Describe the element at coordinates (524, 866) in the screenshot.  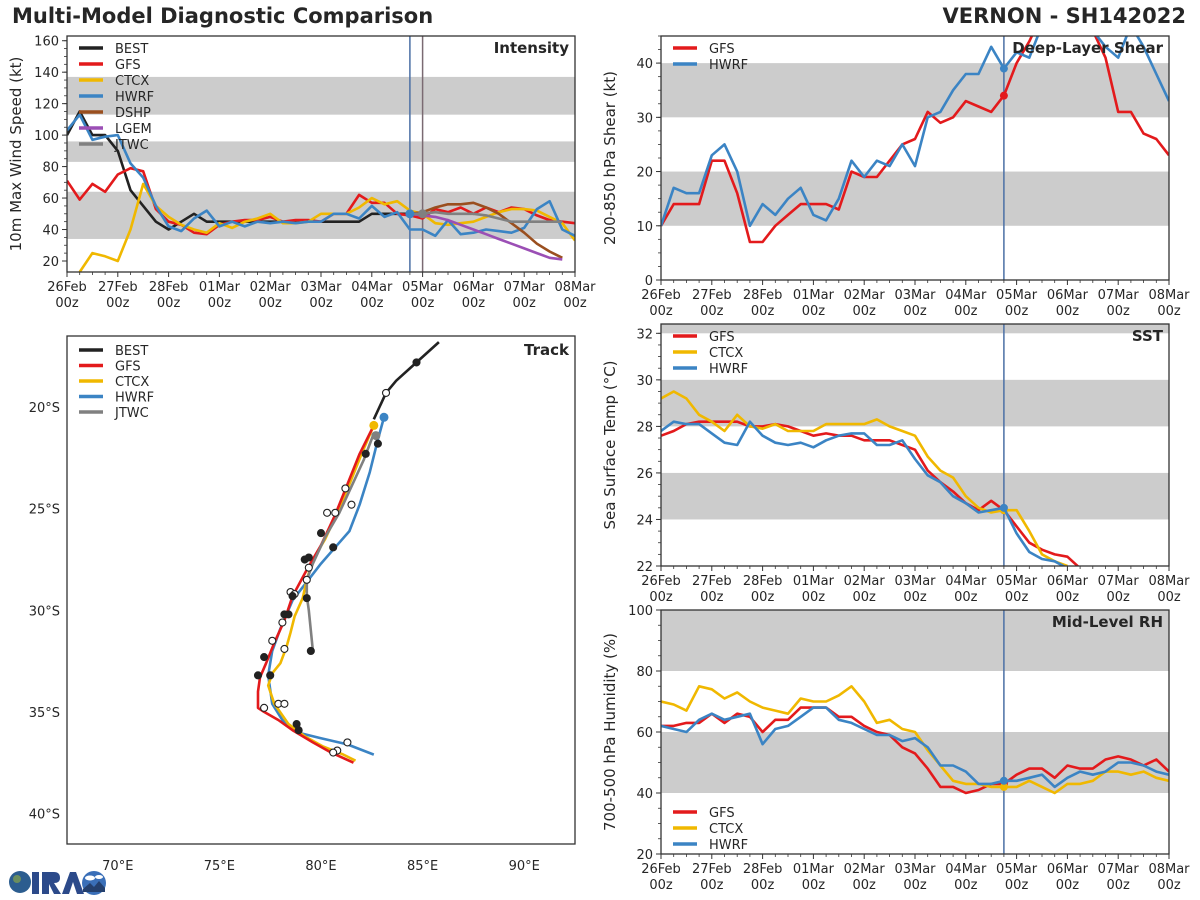
I see `lon-tick-label: 90°E` at that location.